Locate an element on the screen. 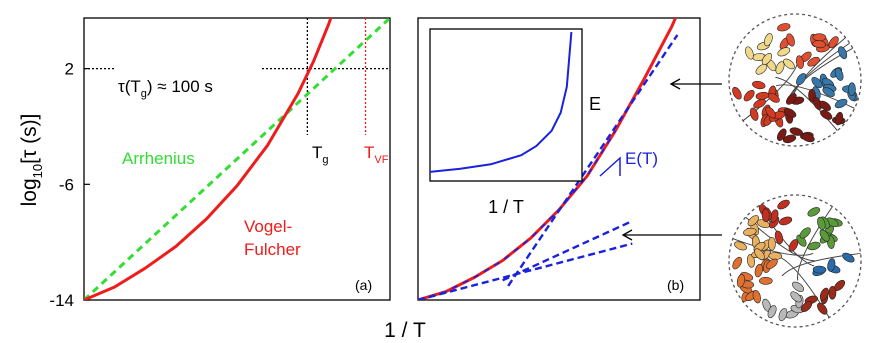 This screenshot has height=343, width=869. slope-triangle is located at coordinates (610, 166).